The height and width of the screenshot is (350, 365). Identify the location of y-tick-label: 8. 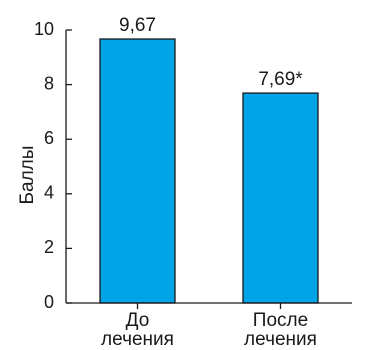
(49, 83).